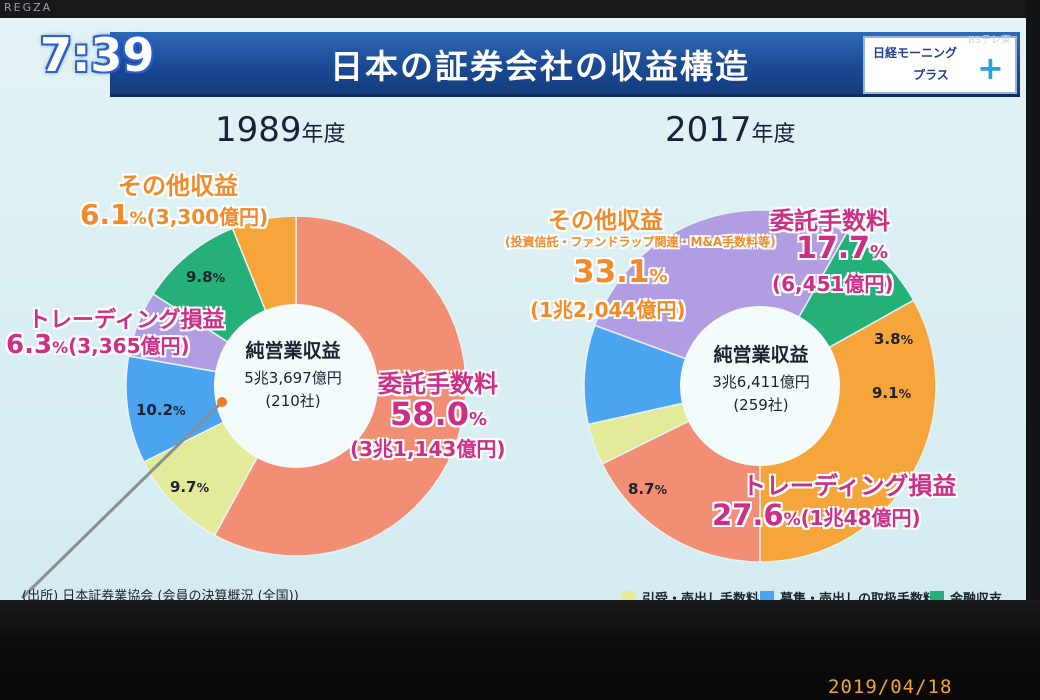  I want to click on center-label-2017: 純営業収益 3兆6,411億円 (259社), so click(761, 377).